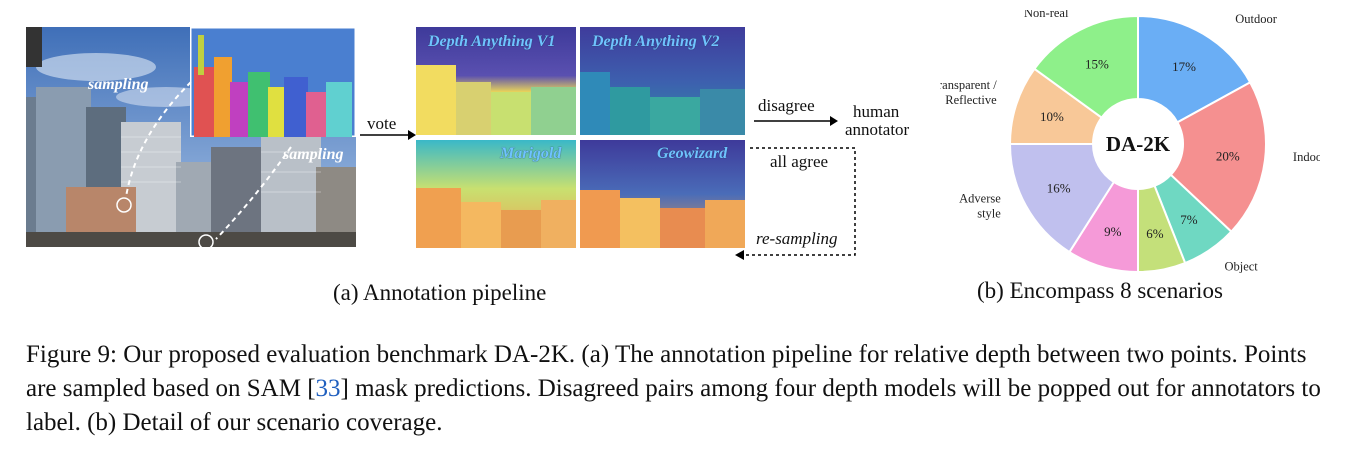 This screenshot has height=466, width=1359. Describe the element at coordinates (662, 81) in the screenshot. I see `depth-panel-v2` at that location.